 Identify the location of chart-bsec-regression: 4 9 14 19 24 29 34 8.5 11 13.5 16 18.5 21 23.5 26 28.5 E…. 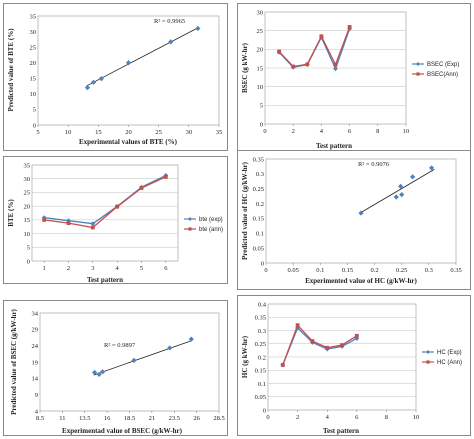
(117, 371).